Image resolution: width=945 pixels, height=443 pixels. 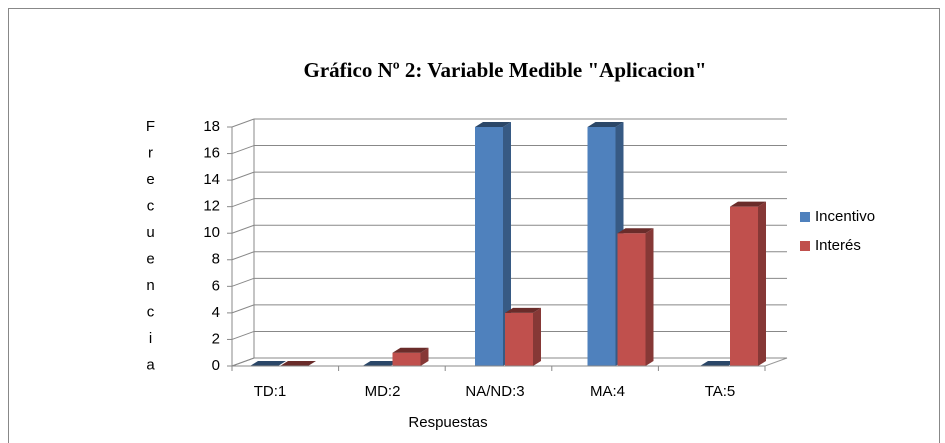 What do you see at coordinates (216, 338) in the screenshot?
I see `y-tick-label: 2` at bounding box center [216, 338].